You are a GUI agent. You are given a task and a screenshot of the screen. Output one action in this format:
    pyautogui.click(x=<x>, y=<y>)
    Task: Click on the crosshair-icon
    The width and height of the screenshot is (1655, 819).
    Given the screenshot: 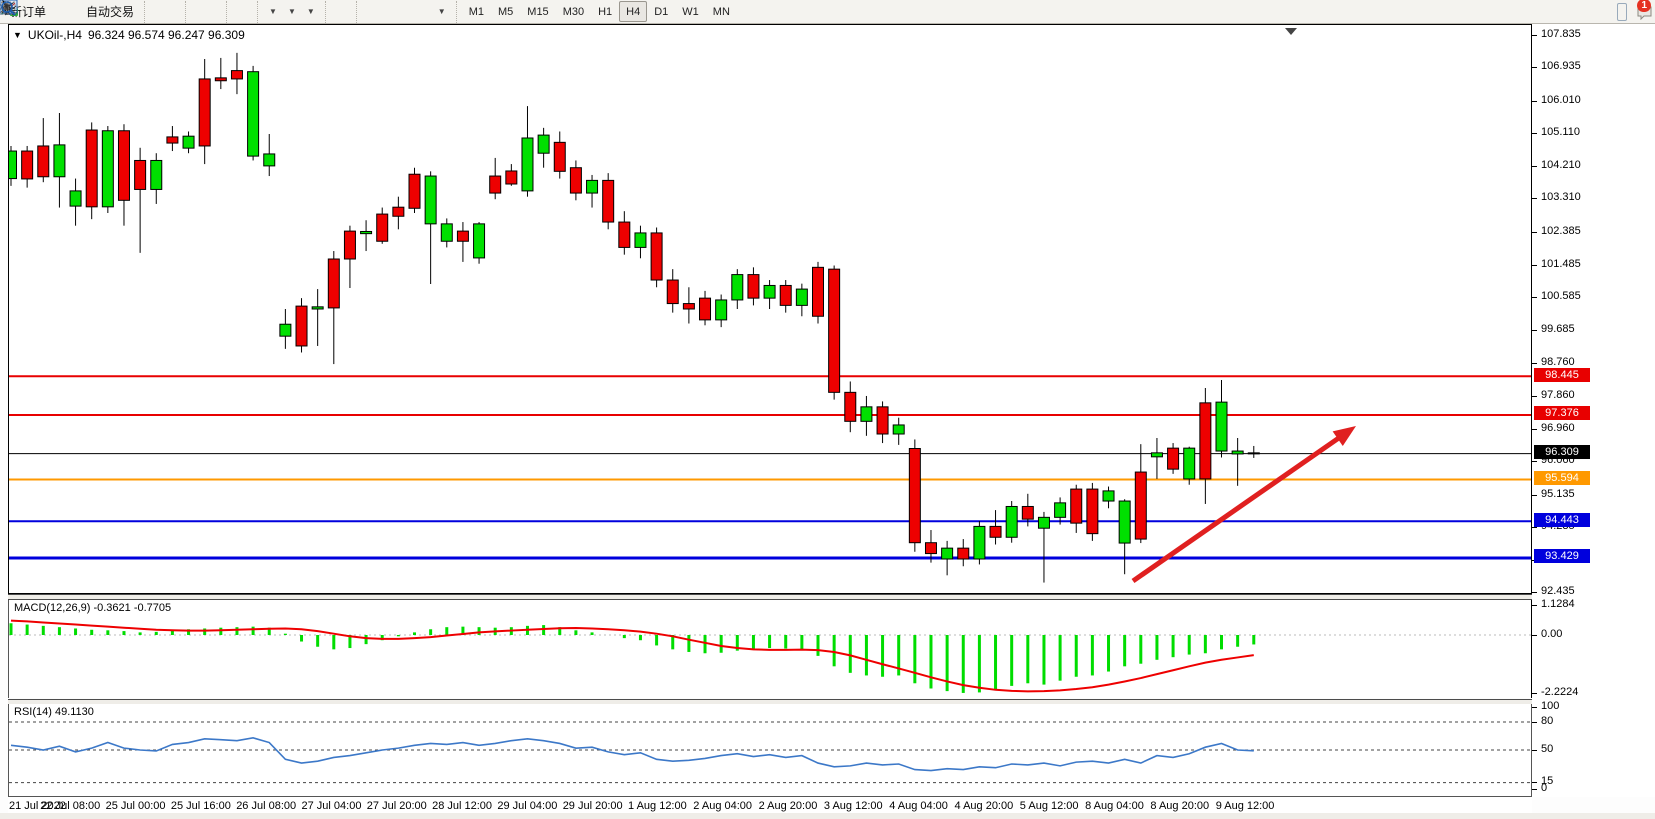 What is the action you would take?
    pyautogui.click(x=176, y=11)
    